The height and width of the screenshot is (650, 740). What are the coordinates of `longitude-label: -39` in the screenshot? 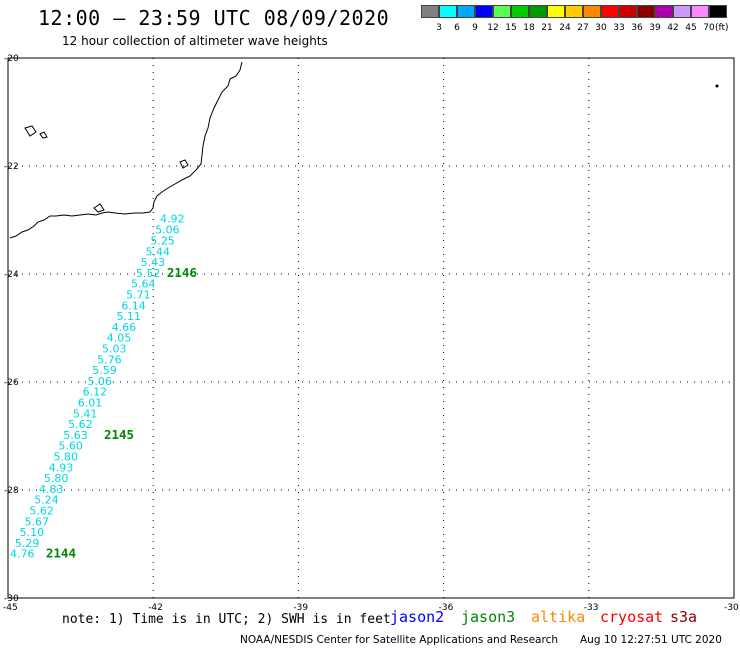 It's located at (300, 608).